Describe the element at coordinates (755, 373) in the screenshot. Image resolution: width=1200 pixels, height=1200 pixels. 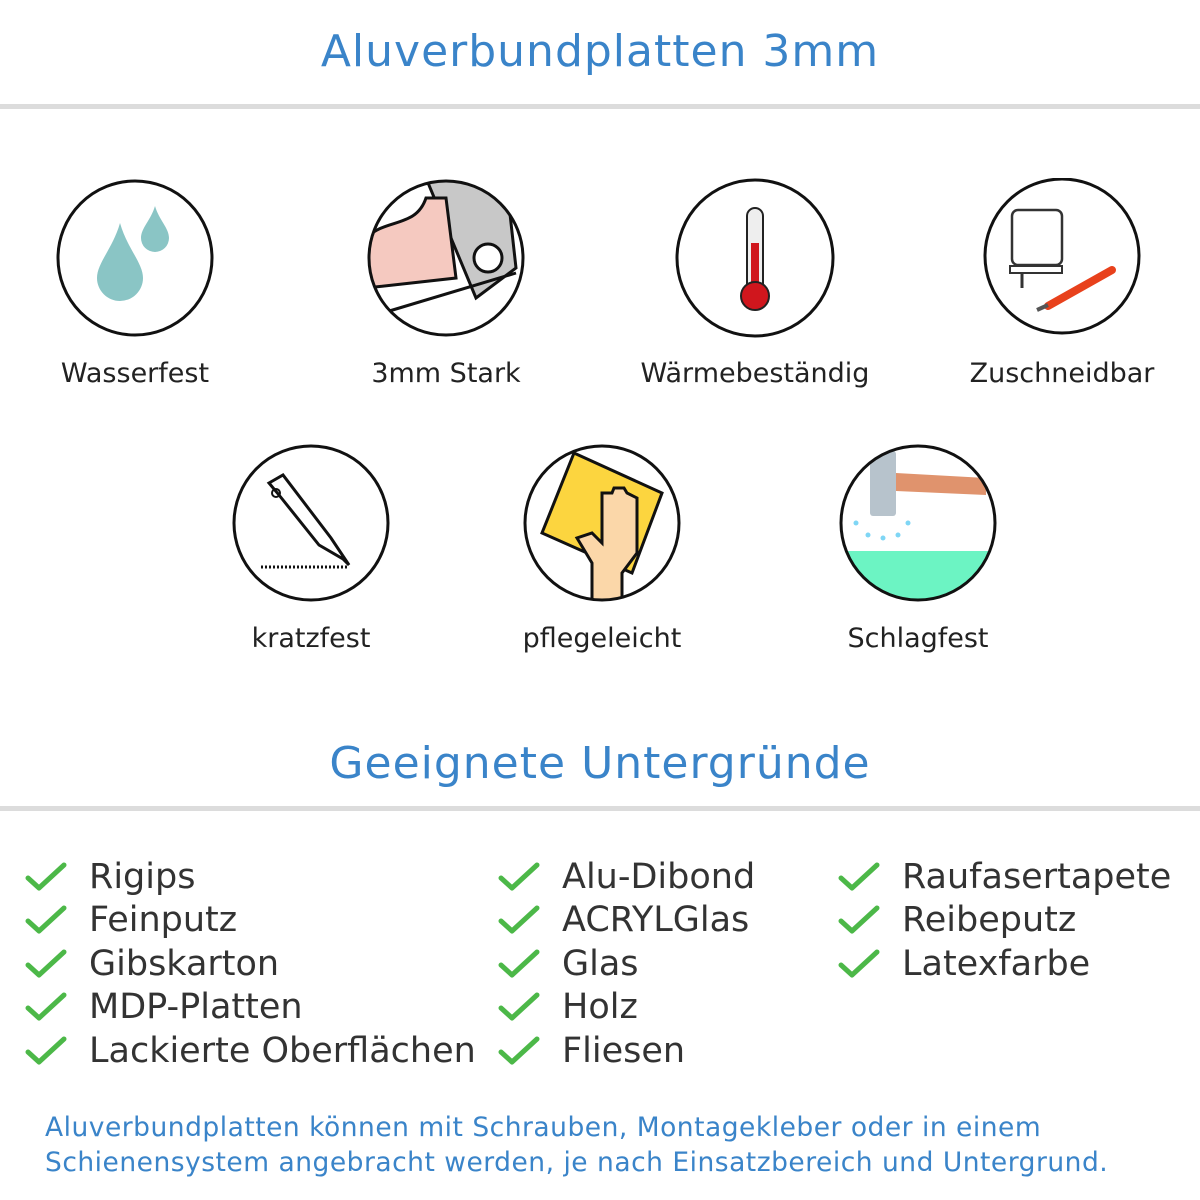
I see `feature-label: Wärmebeständig` at that location.